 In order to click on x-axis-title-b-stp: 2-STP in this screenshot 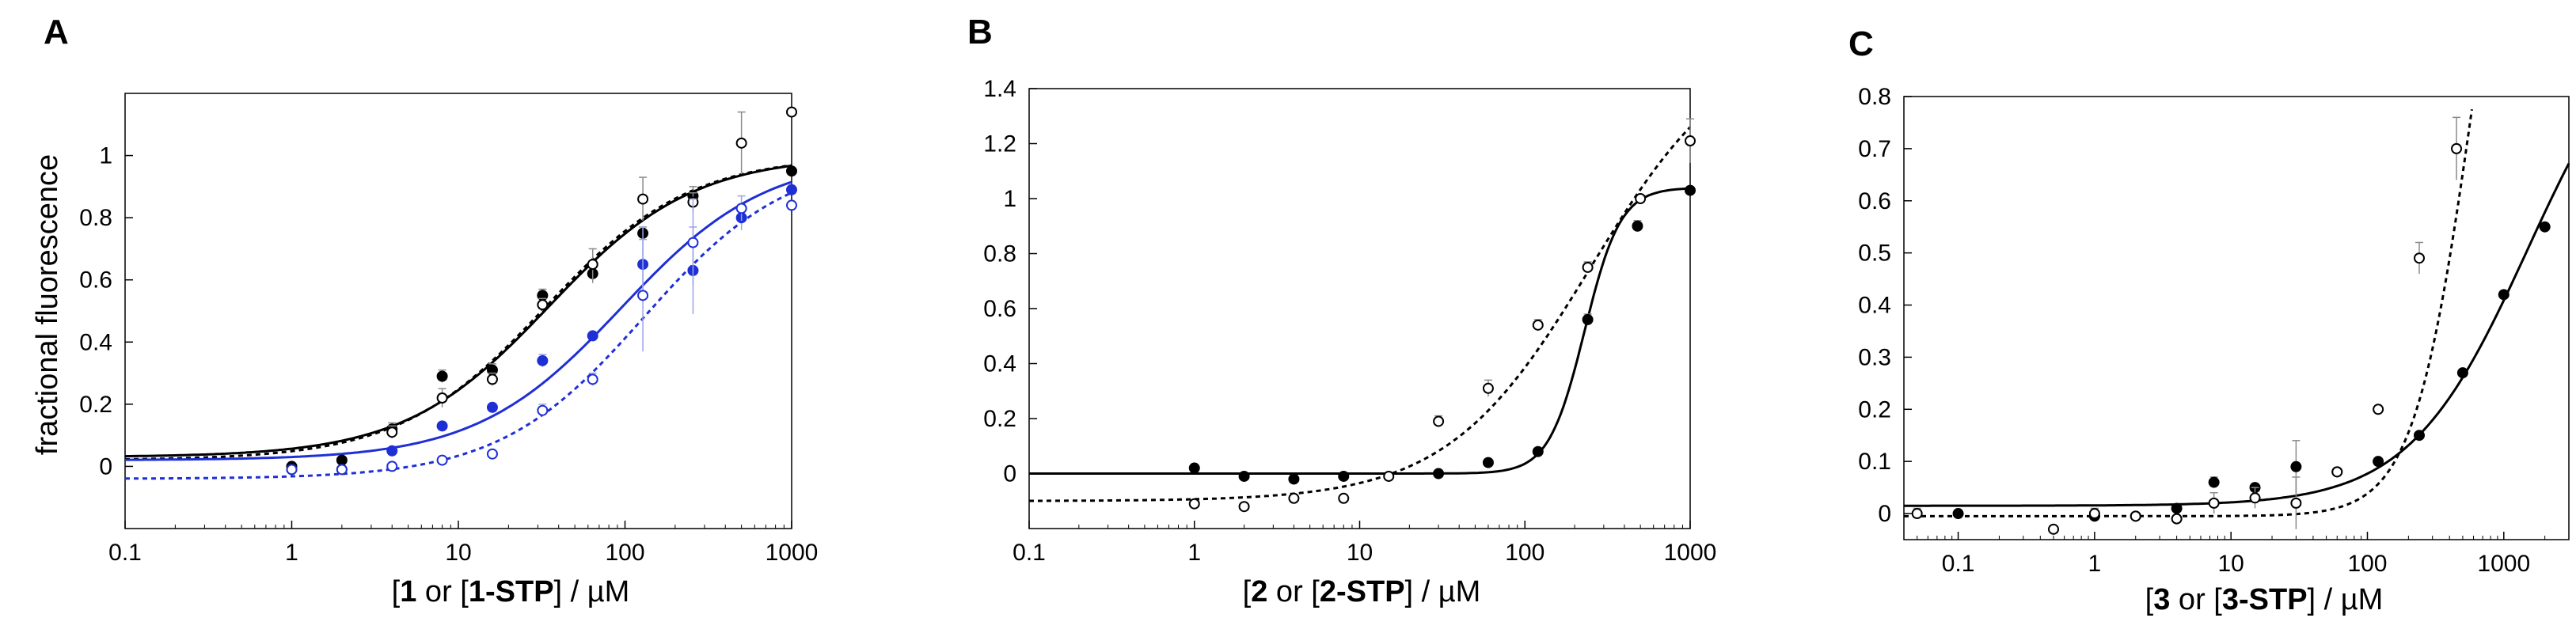, I will do `click(1363, 591)`.